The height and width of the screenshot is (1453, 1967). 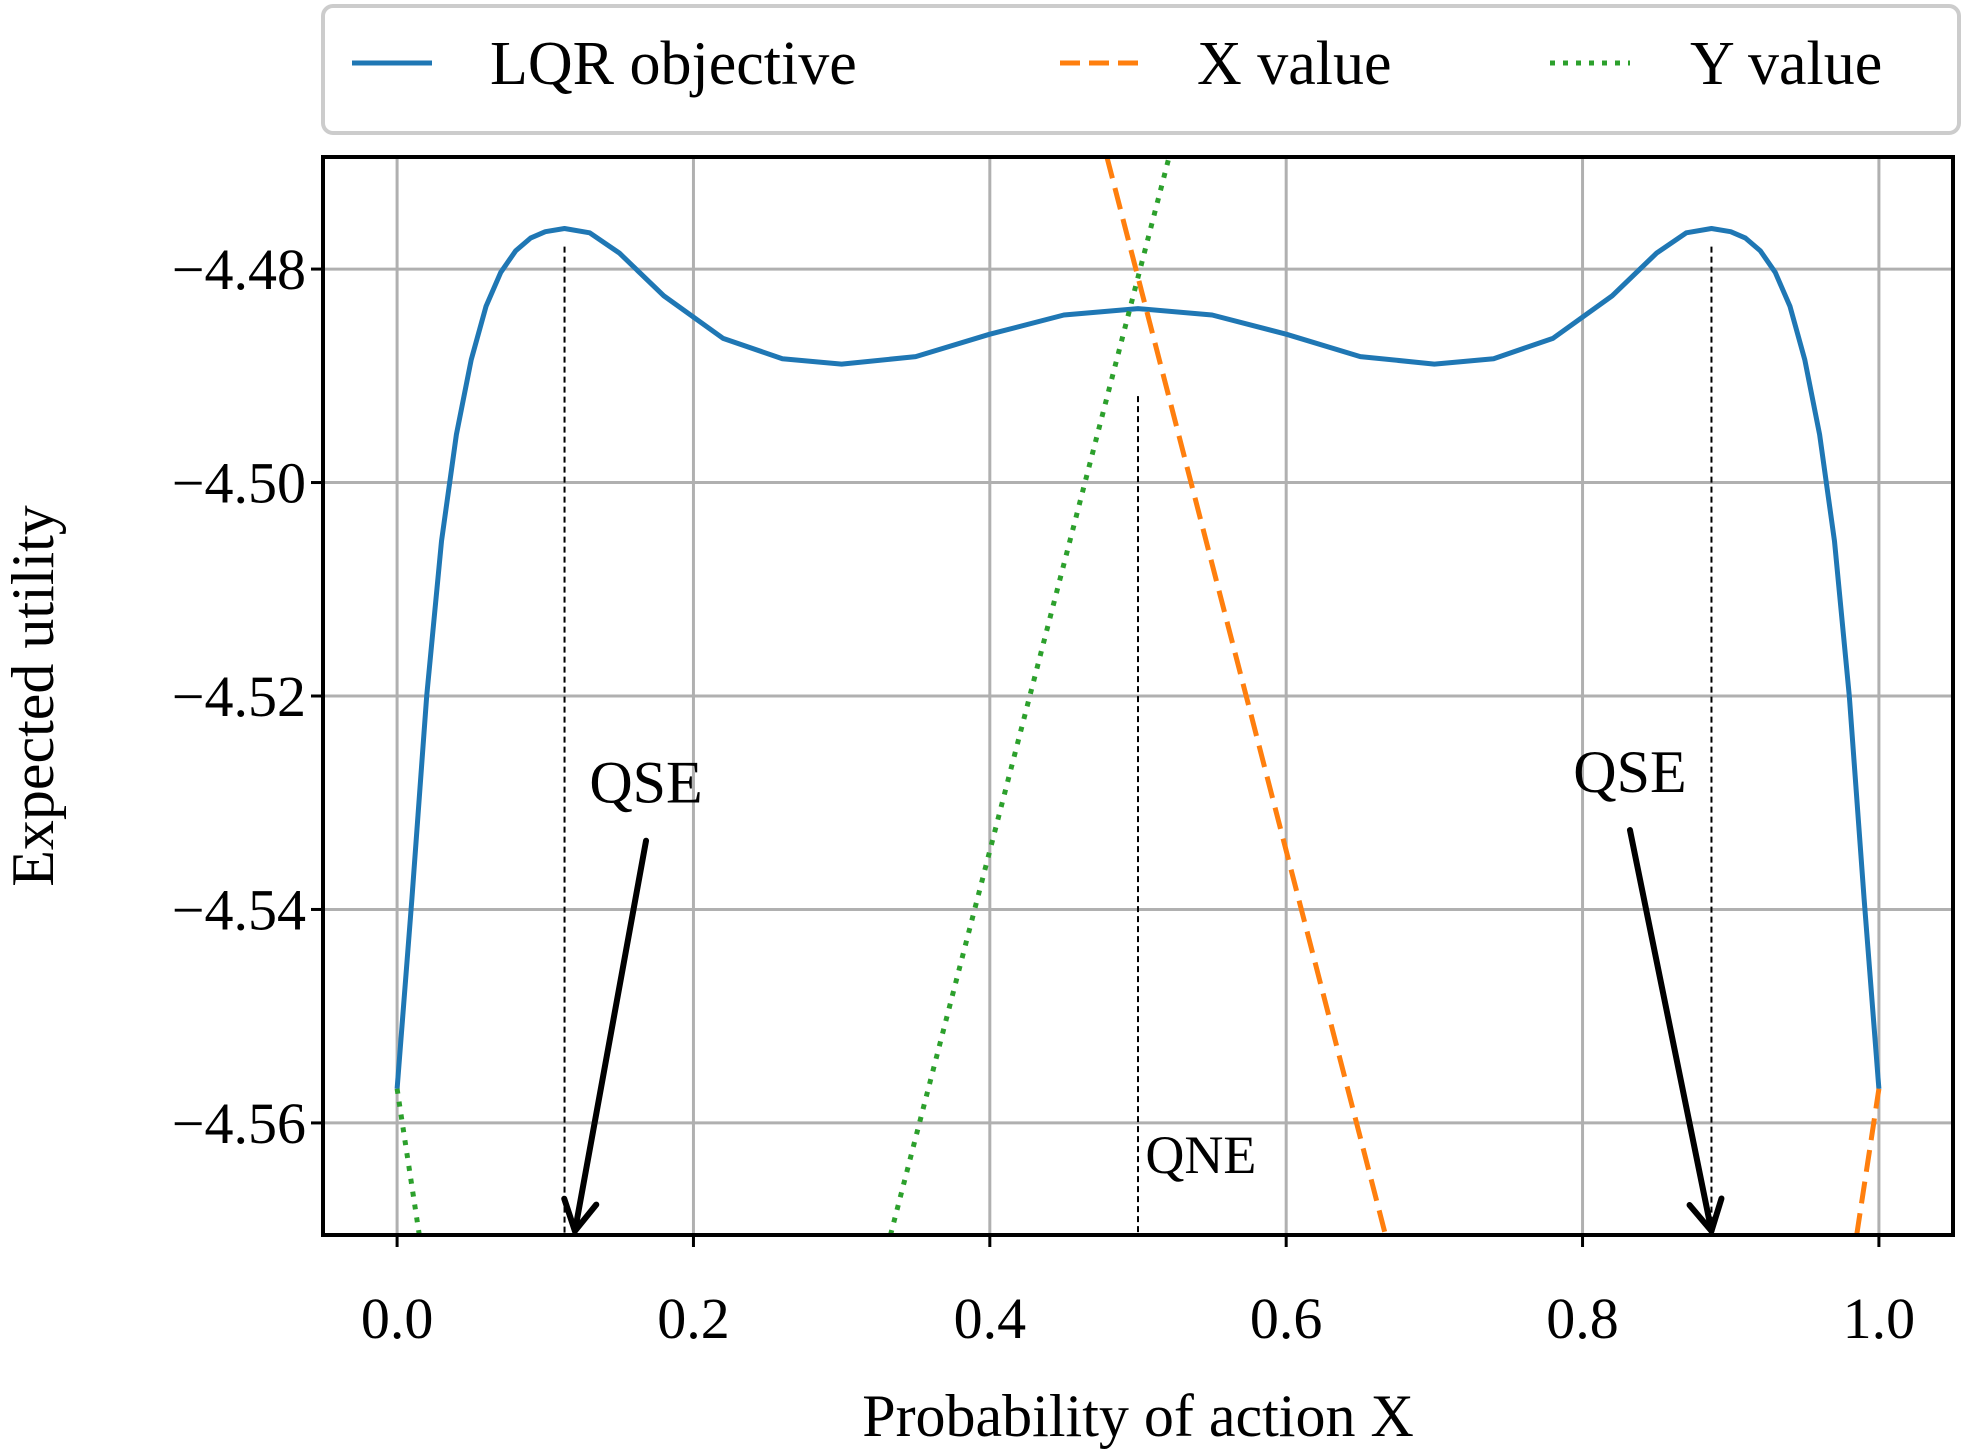 What do you see at coordinates (239, 1123) in the screenshot?
I see `y-tick-label: −4.56` at bounding box center [239, 1123].